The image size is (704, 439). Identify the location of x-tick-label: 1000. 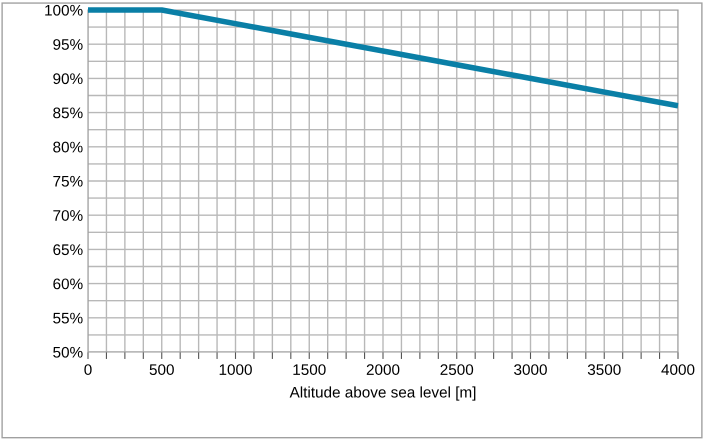
(236, 370).